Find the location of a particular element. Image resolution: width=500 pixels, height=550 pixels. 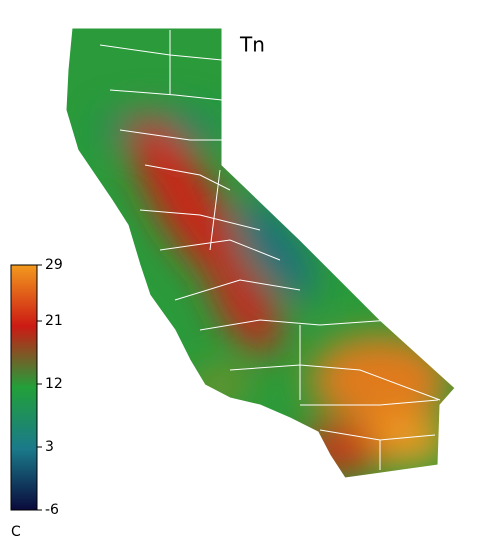

colorbar-tick-label: 21 is located at coordinates (54, 321).